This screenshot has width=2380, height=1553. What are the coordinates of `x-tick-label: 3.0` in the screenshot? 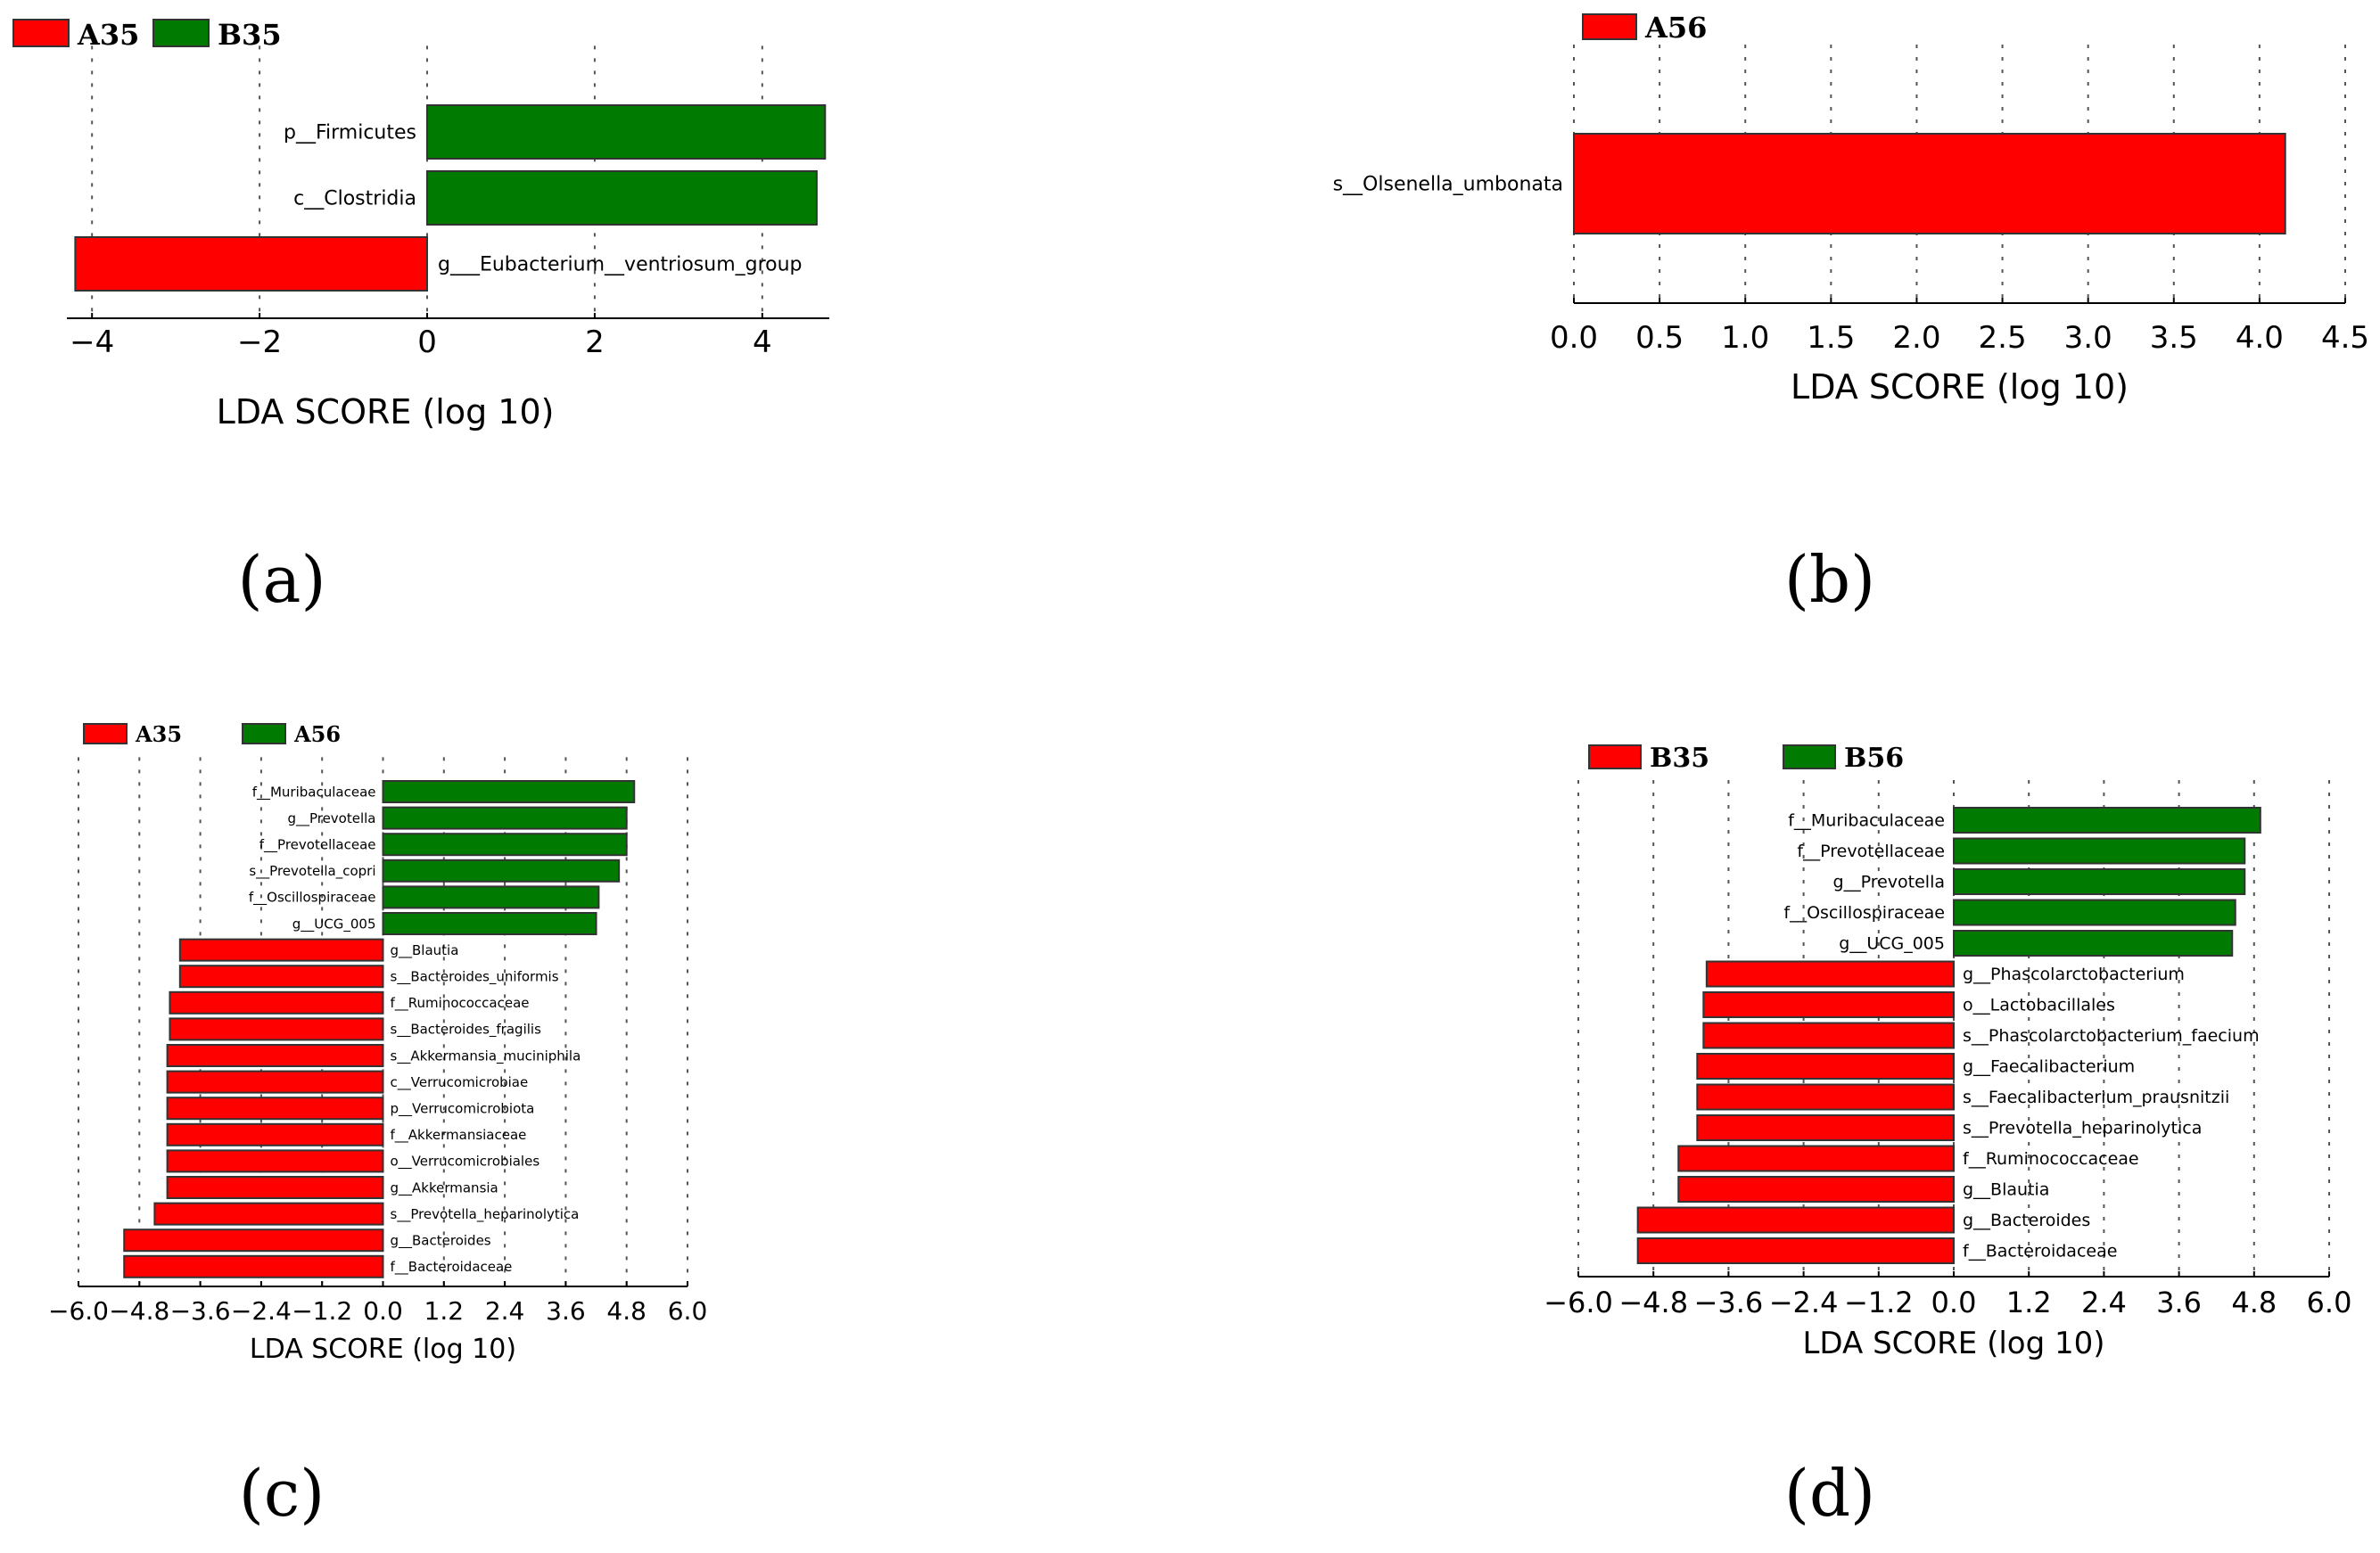 It's located at (2088, 338).